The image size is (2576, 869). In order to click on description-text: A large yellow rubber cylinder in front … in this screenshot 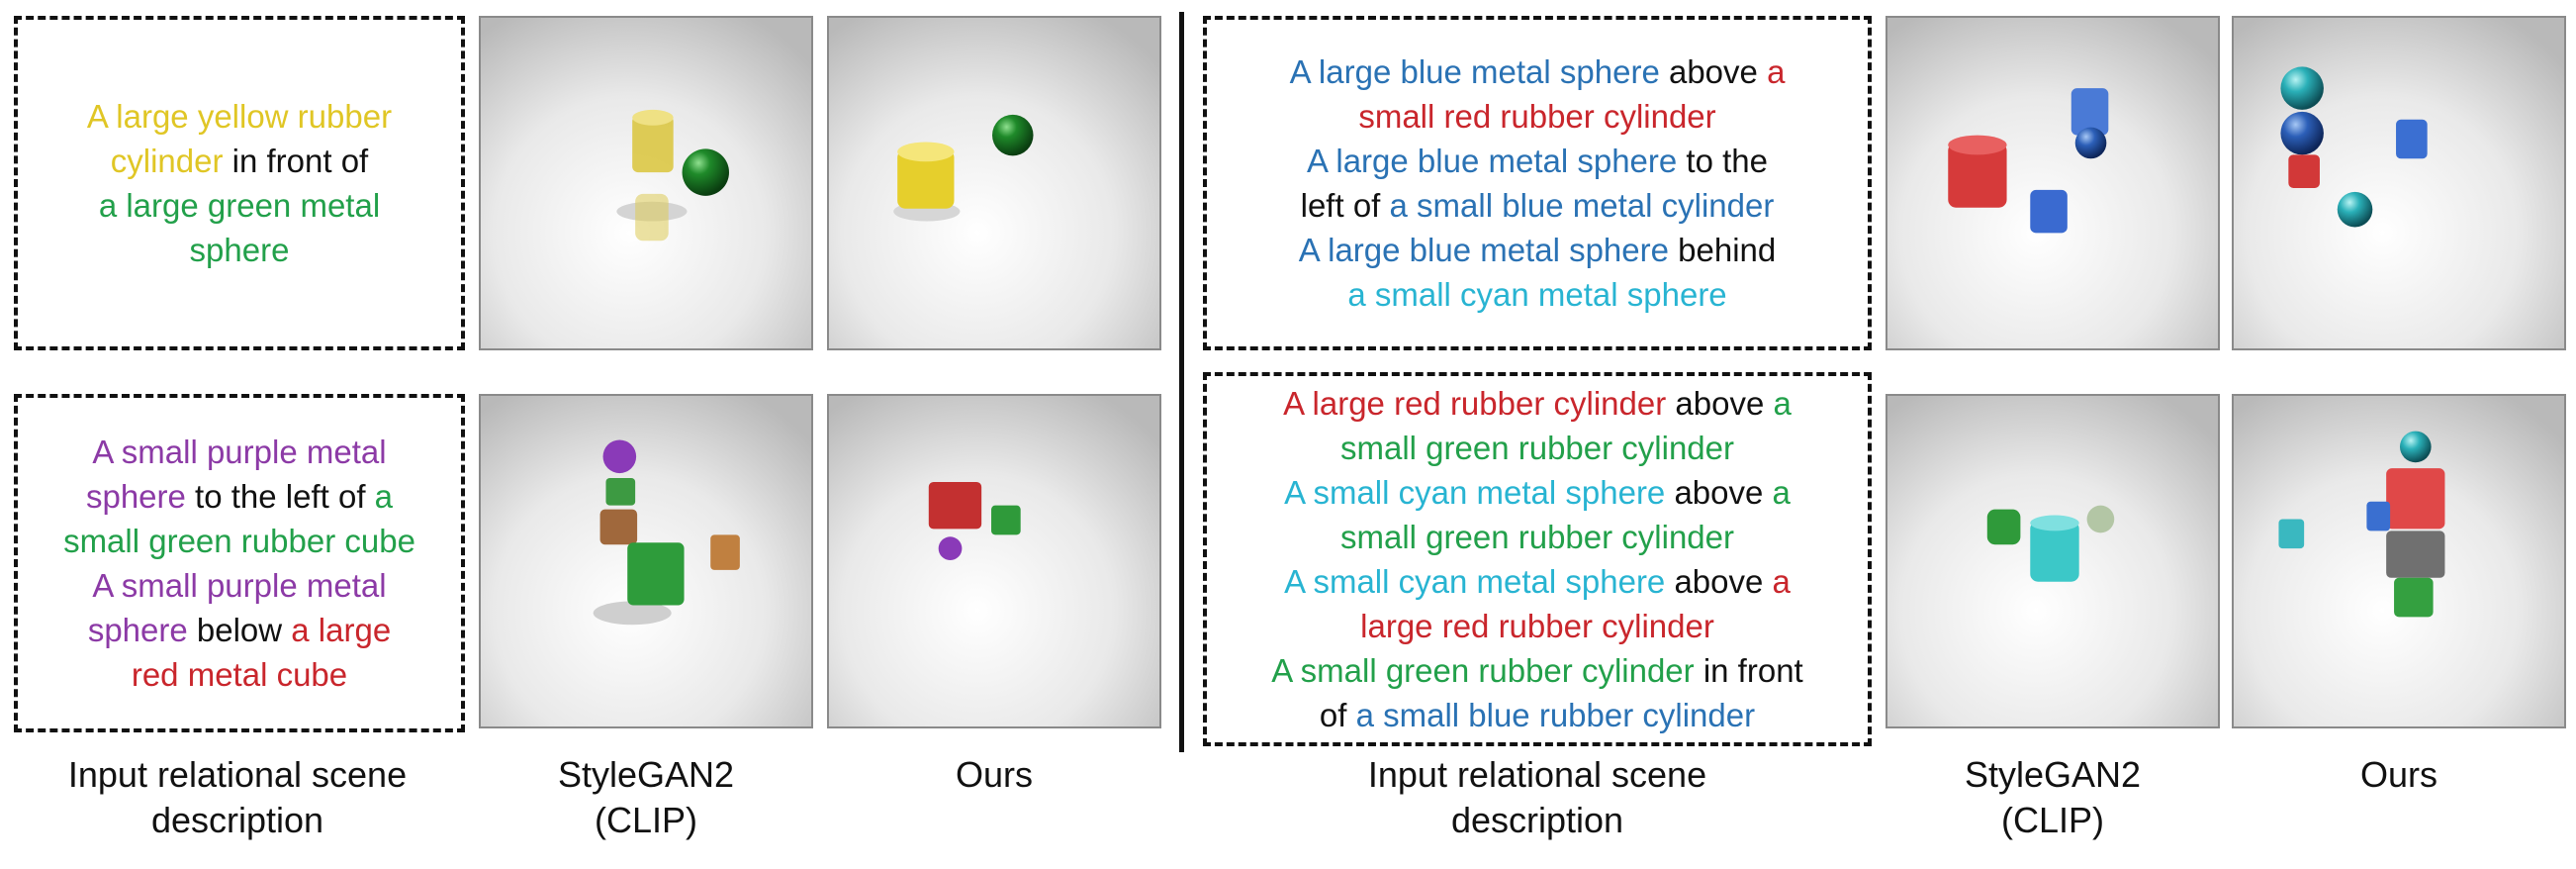, I will do `click(239, 183)`.